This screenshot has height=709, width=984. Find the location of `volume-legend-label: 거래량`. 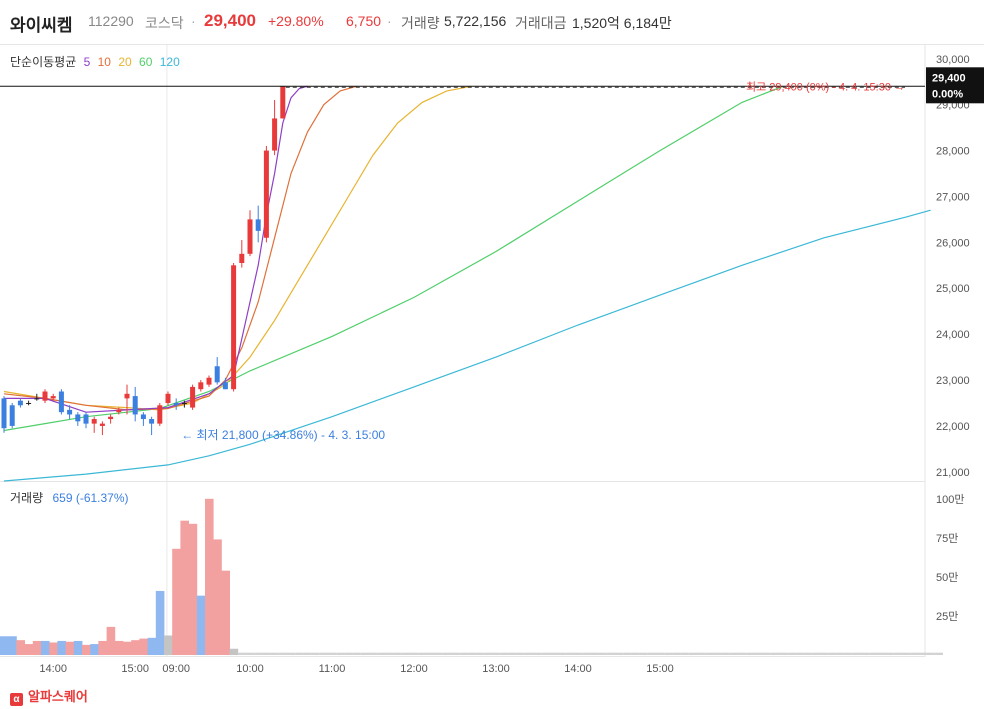

volume-legend-label: 거래량 is located at coordinates (27, 498).